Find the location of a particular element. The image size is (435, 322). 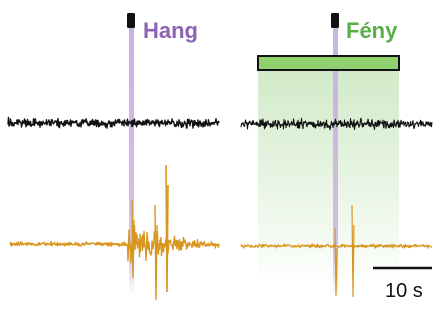

sound-stimulus-line-right is located at coordinates (335, 161).